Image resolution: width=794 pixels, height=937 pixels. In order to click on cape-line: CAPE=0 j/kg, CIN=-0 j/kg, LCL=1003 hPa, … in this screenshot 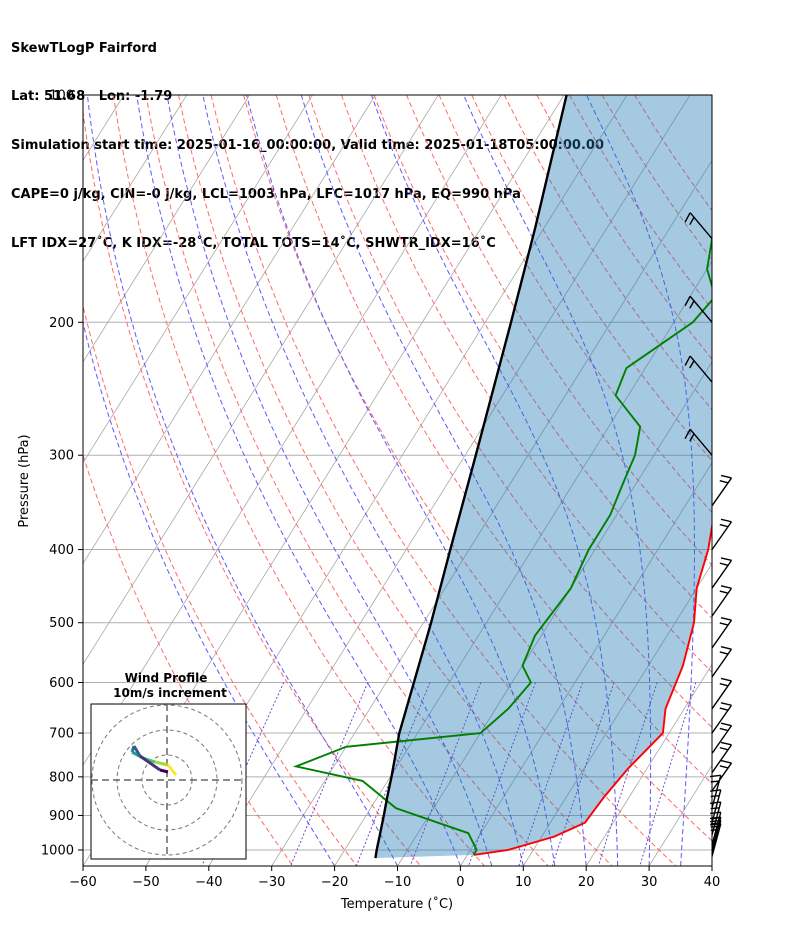, I will do `click(266, 195)`.